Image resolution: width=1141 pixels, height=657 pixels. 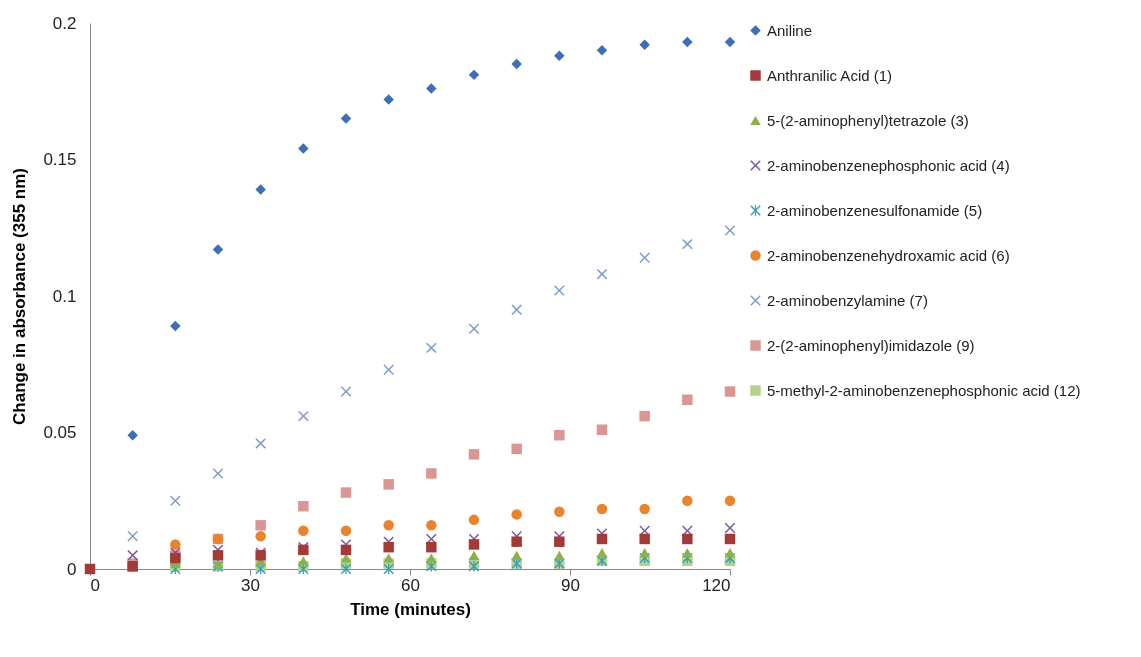 What do you see at coordinates (888, 255) in the screenshot?
I see `legend-label: 2-aminobenzenehydroxamic acid (6)` at bounding box center [888, 255].